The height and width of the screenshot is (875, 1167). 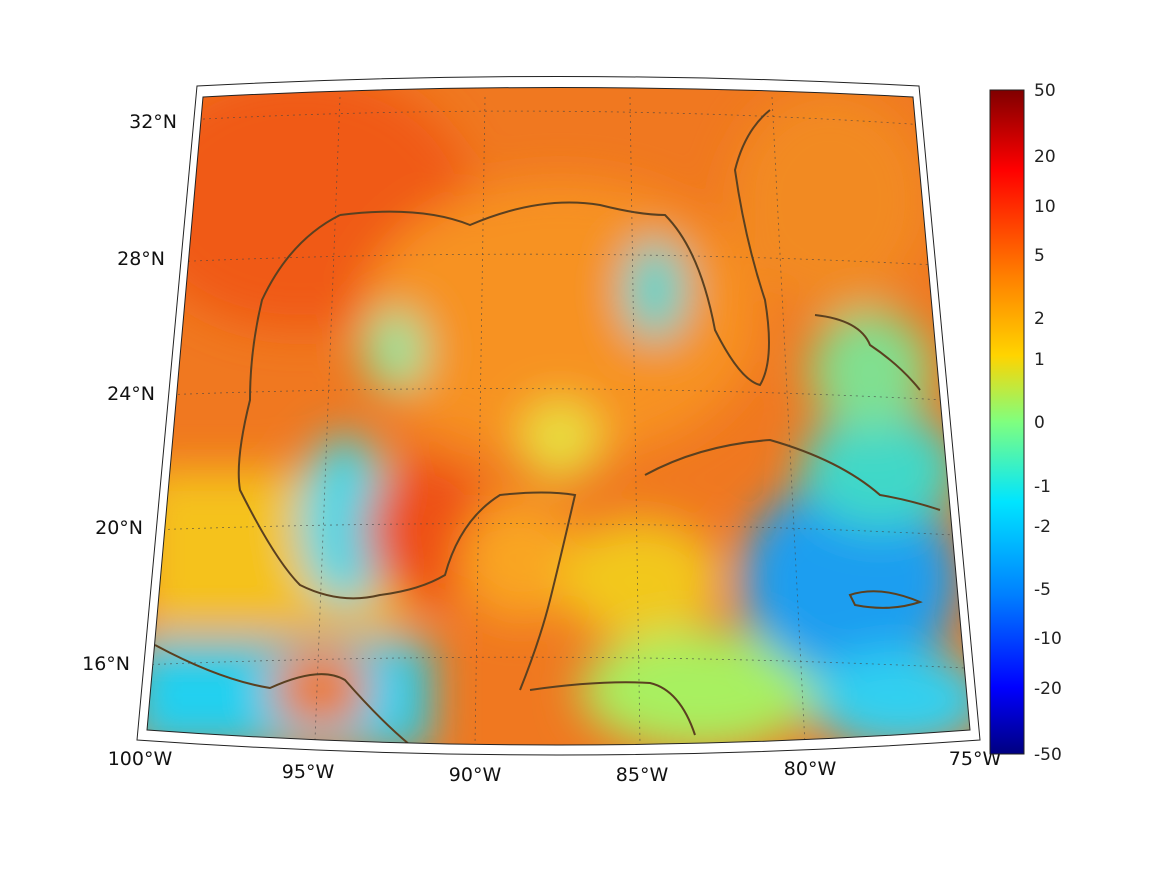 I want to click on colorbar-tick-label: -1, so click(x=1042, y=487).